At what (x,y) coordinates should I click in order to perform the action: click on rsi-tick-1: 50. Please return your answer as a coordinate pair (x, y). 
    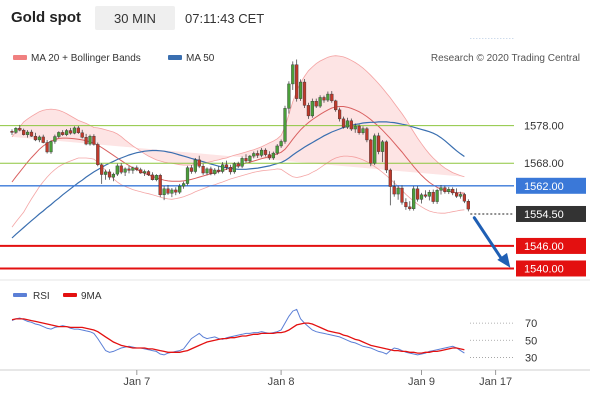
    Looking at the image, I should click on (531, 341).